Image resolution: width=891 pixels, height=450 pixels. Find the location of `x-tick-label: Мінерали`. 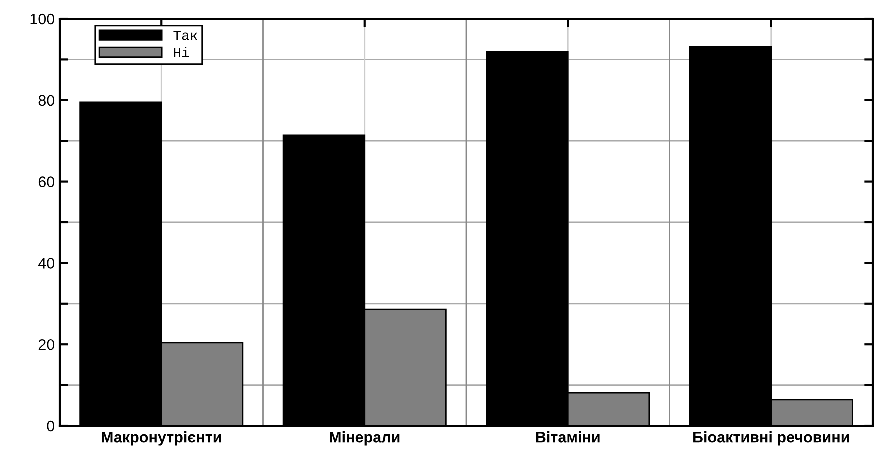

x-tick-label: Мінерали is located at coordinates (365, 439).